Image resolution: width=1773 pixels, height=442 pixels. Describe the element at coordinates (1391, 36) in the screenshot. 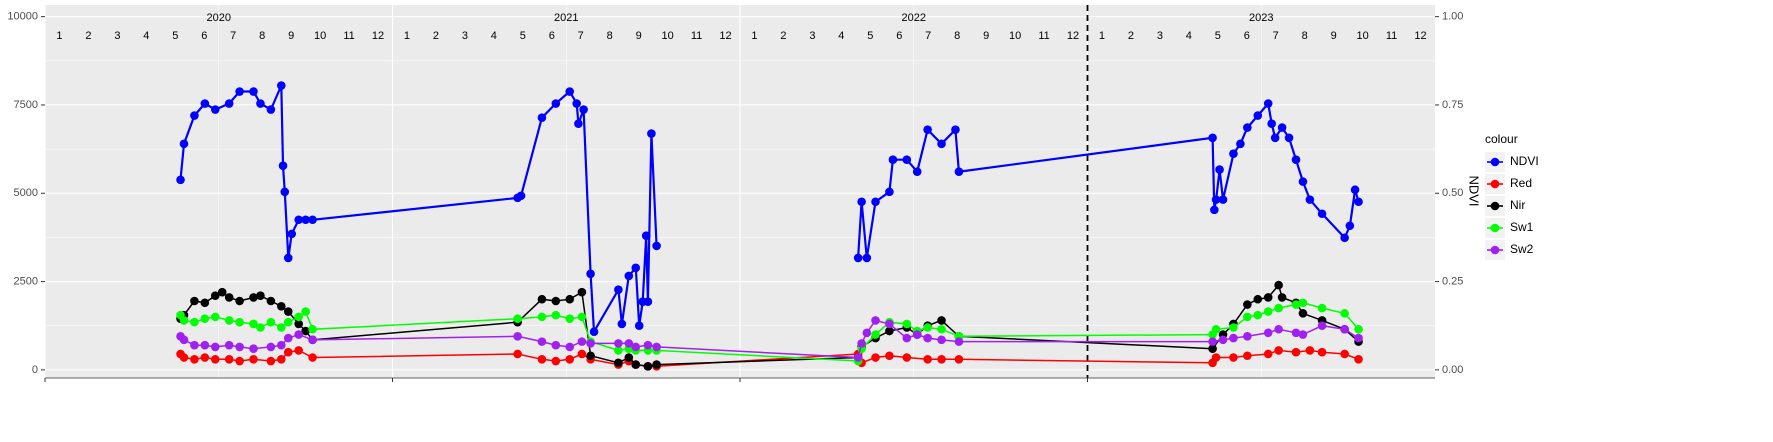

I see `month: 11` at that location.